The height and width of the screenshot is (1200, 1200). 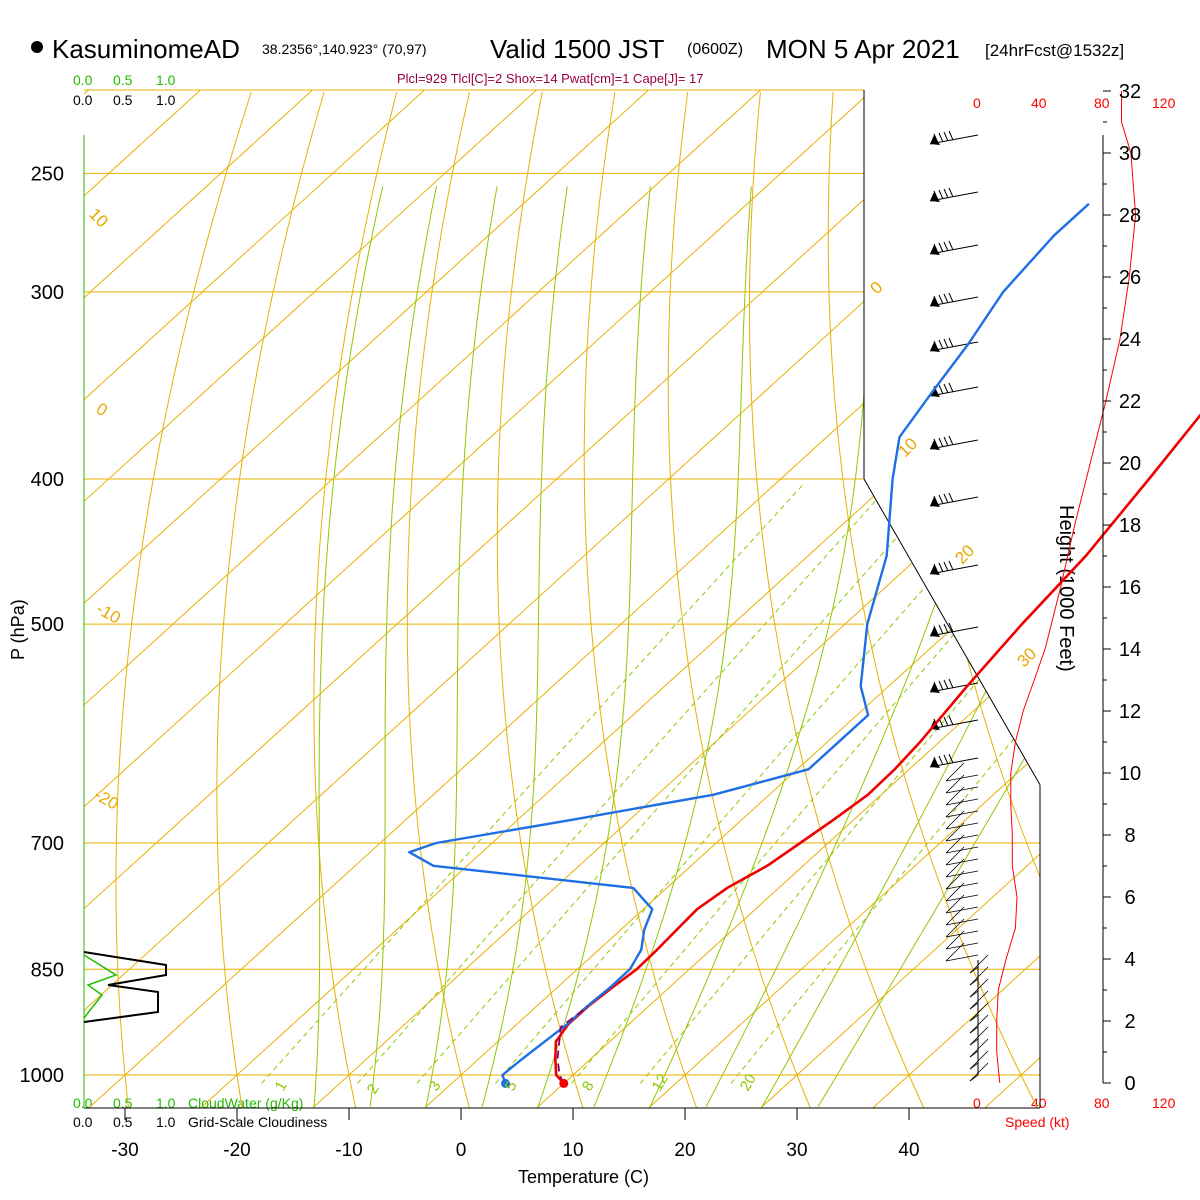 What do you see at coordinates (959, 606) in the screenshot?
I see `wind-barbs` at bounding box center [959, 606].